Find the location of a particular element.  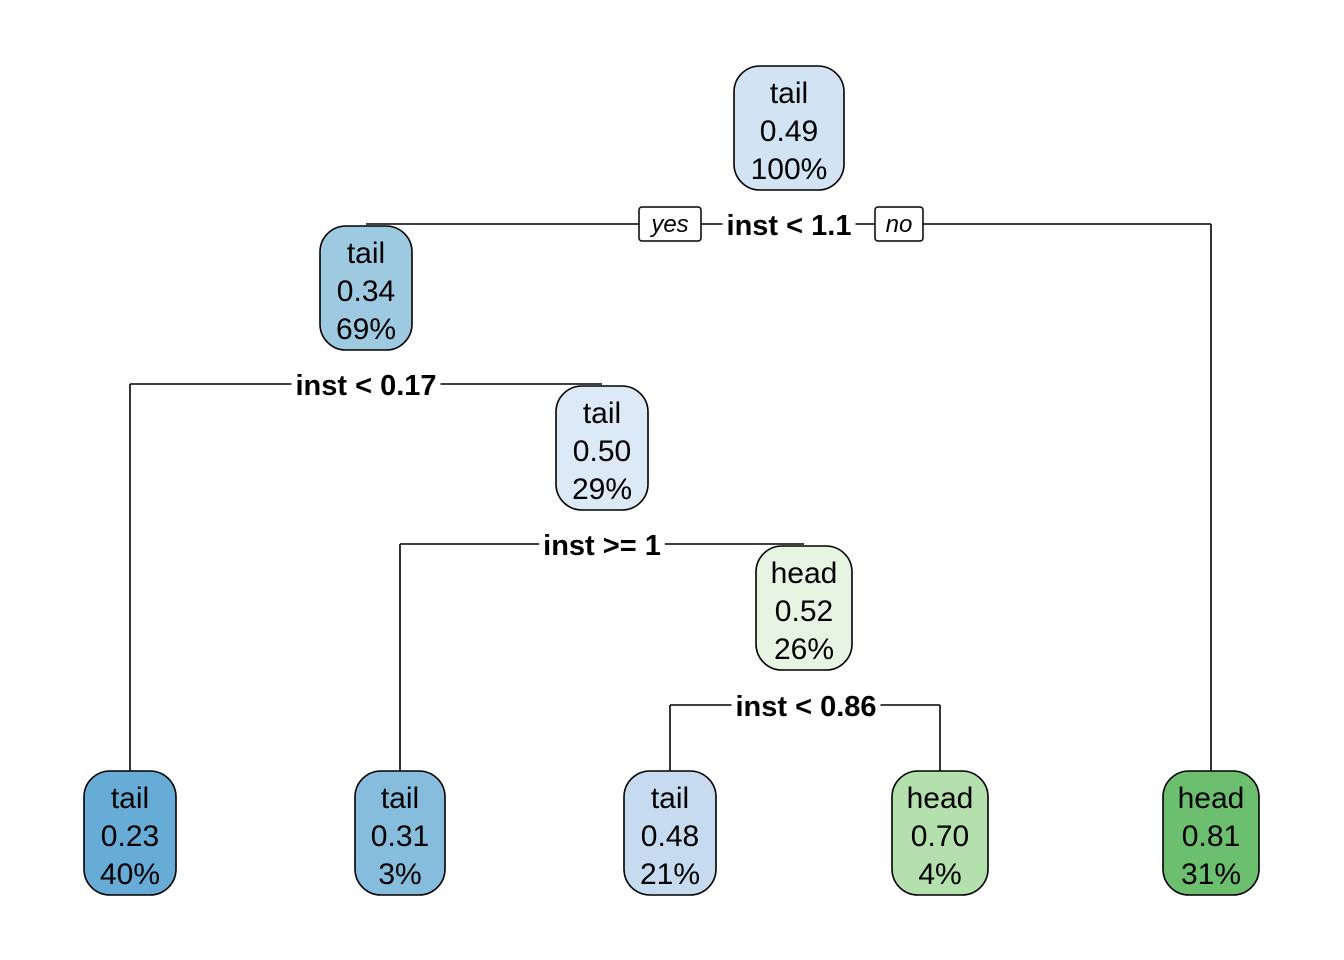

no-label: no is located at coordinates (899, 224).